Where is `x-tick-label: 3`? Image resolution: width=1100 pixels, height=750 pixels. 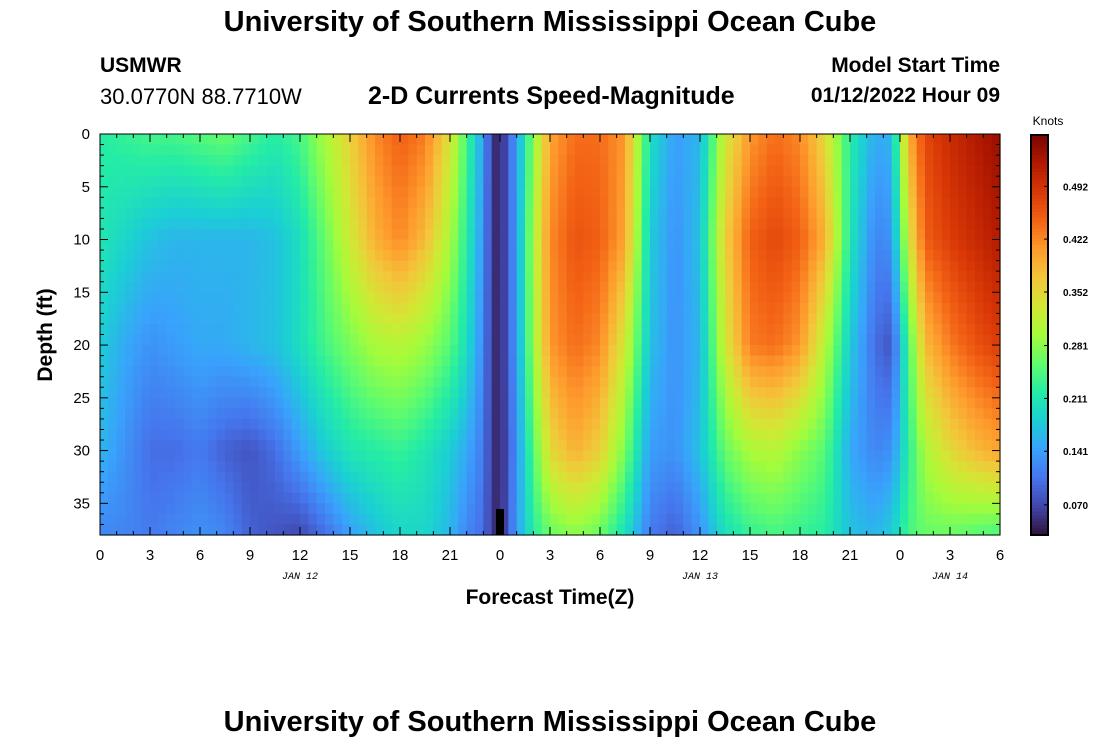
x-tick-label: 3 is located at coordinates (150, 555).